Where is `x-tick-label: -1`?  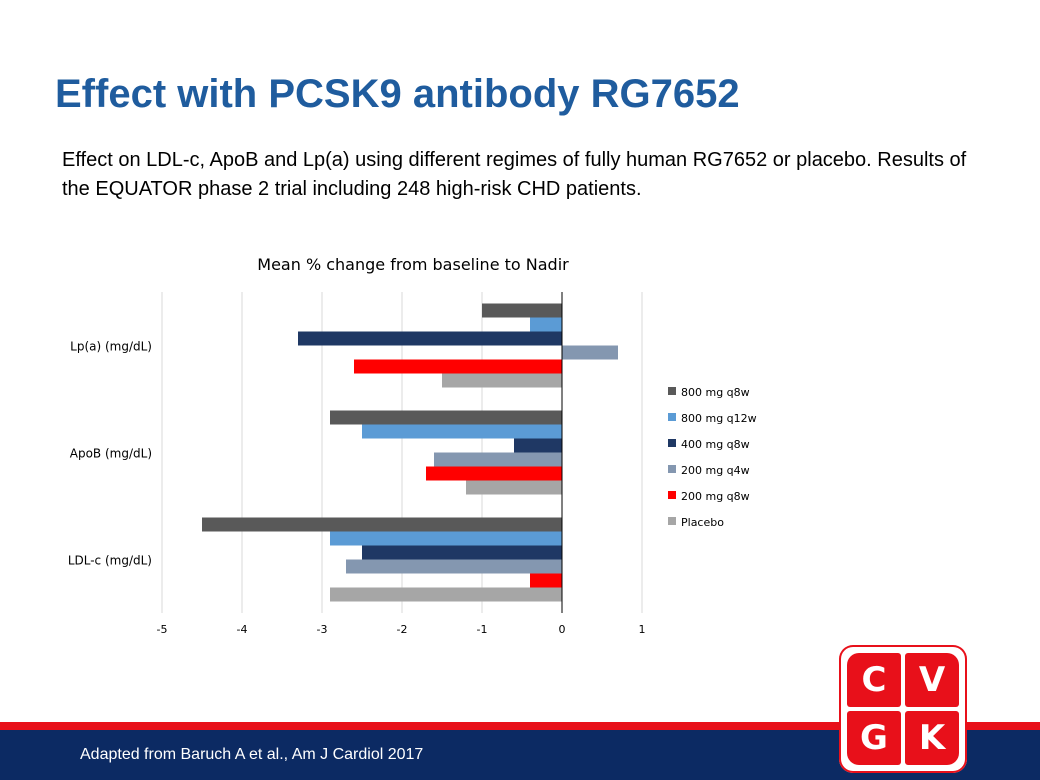 x-tick-label: -1 is located at coordinates (482, 629).